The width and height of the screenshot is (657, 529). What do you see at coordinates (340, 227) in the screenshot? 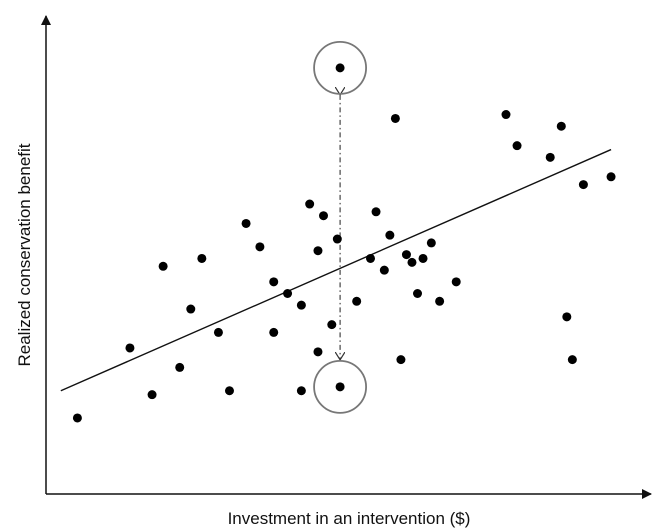
I see `highlight-layer` at bounding box center [340, 227].